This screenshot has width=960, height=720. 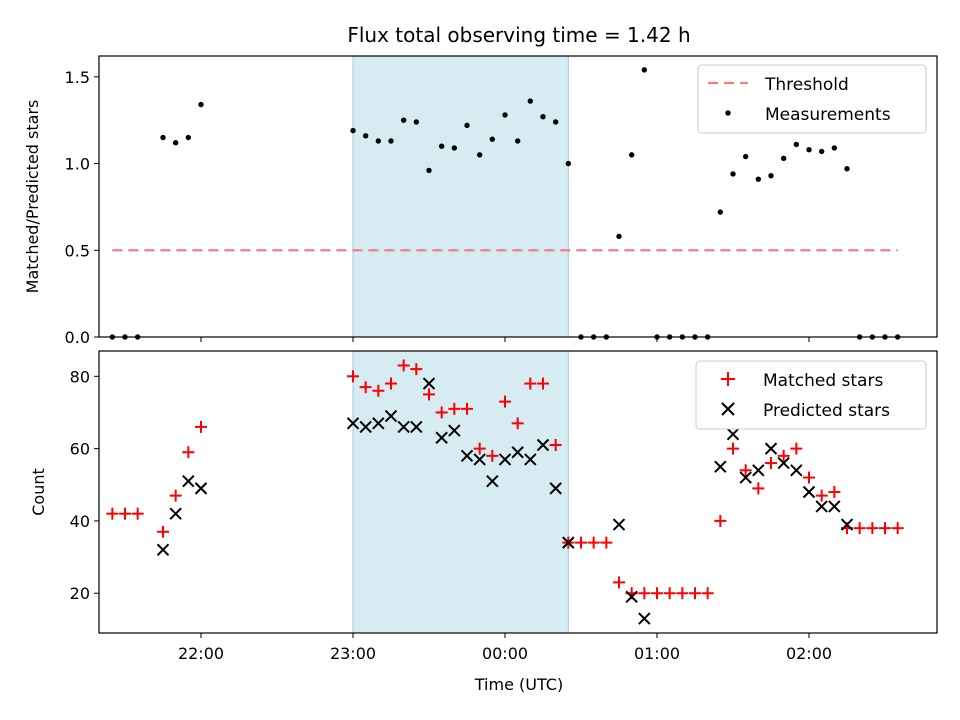 What do you see at coordinates (77, 164) in the screenshot?
I see `y-tick-label: 1.0` at bounding box center [77, 164].